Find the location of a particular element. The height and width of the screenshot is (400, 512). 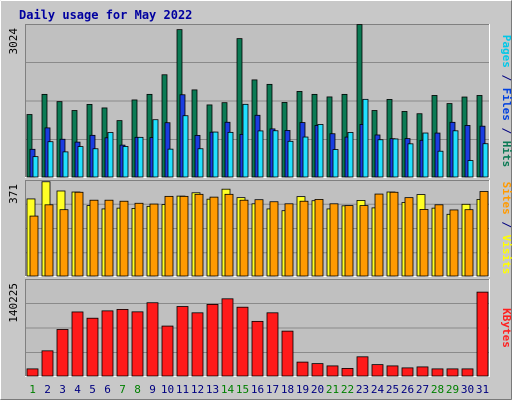

x-tick-label: 4 is located at coordinates (77, 389).